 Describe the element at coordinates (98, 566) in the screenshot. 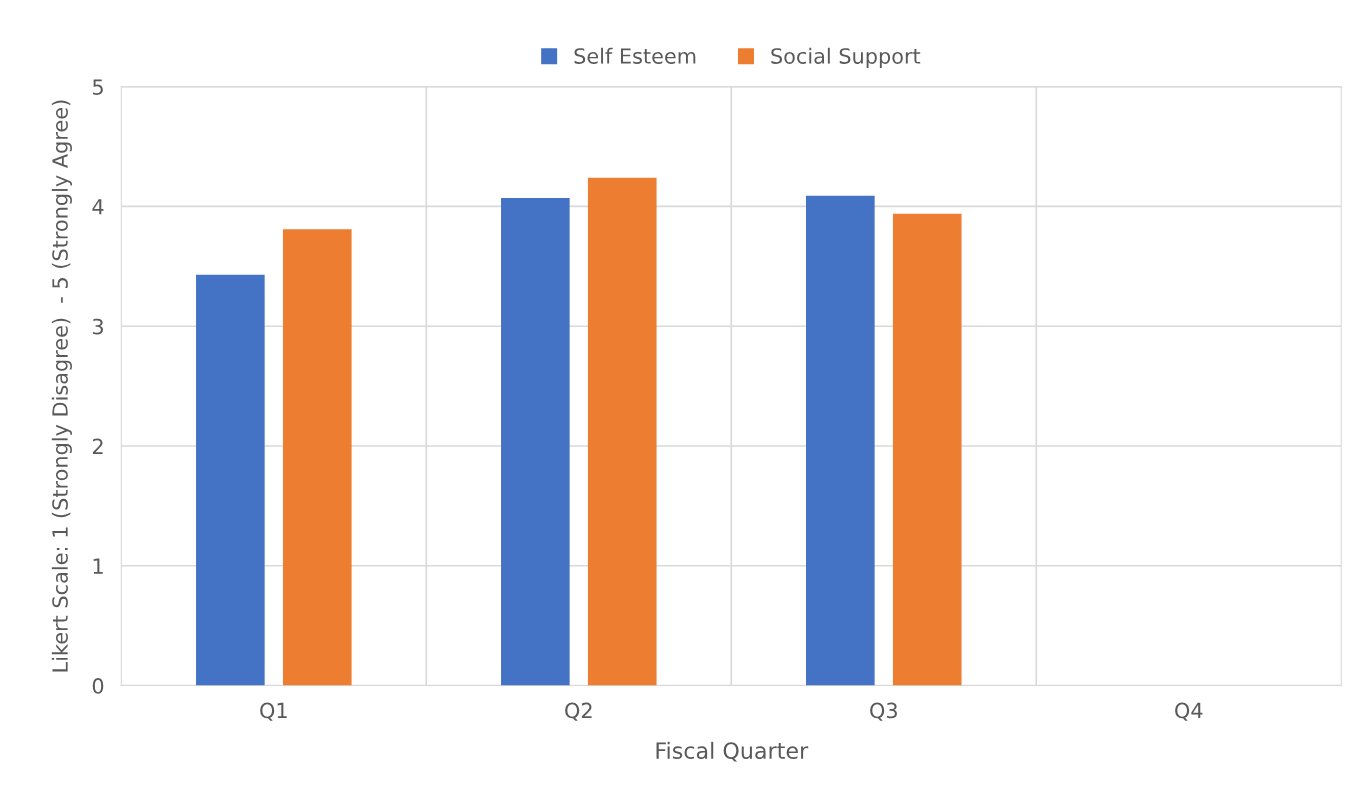

I see `y-tick-label: 1` at that location.